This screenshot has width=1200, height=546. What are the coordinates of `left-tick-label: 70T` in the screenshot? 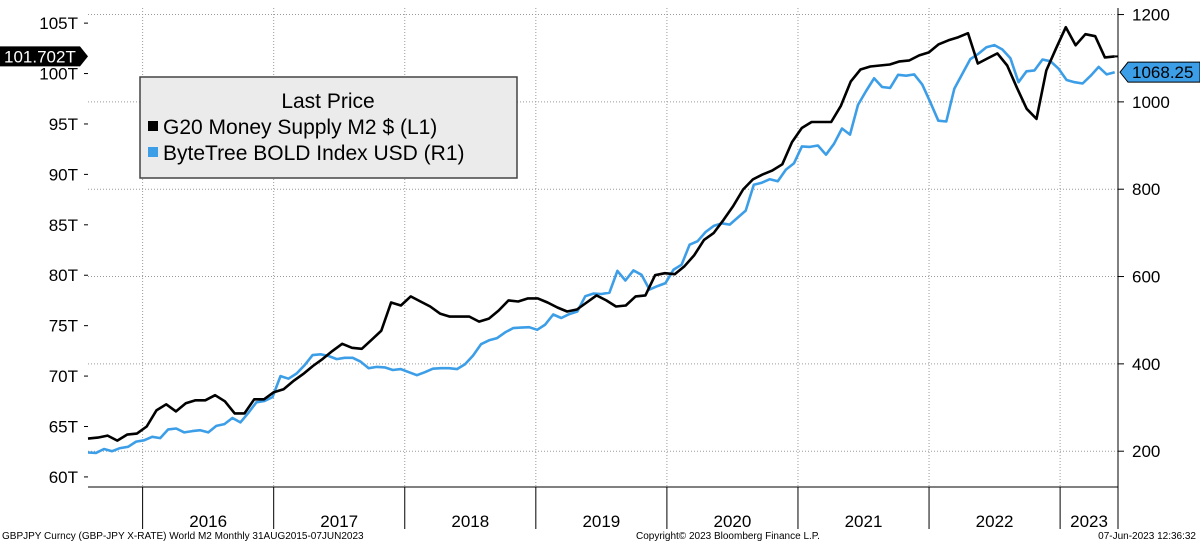 It's located at (63, 376).